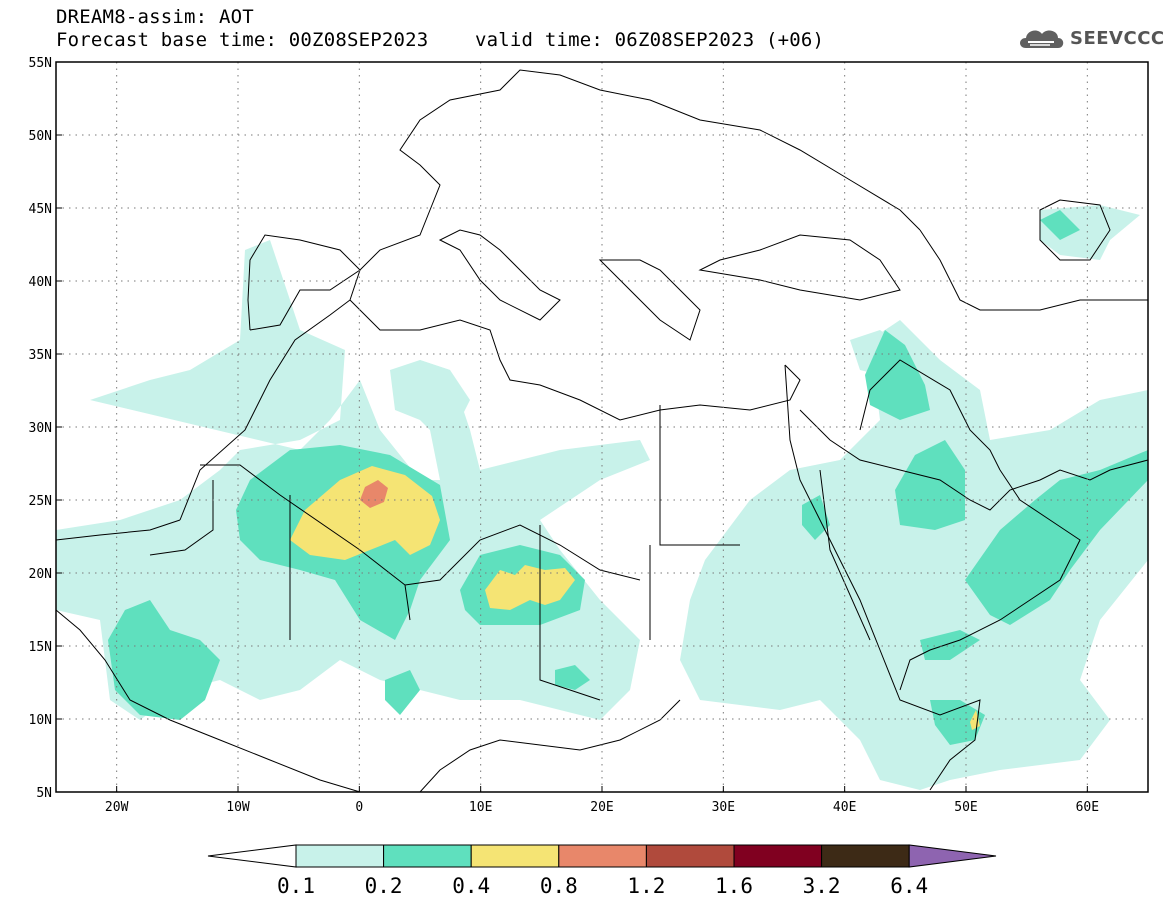 The width and height of the screenshot is (1165, 905). Describe the element at coordinates (40, 501) in the screenshot. I see `lat-label: 25N` at that location.